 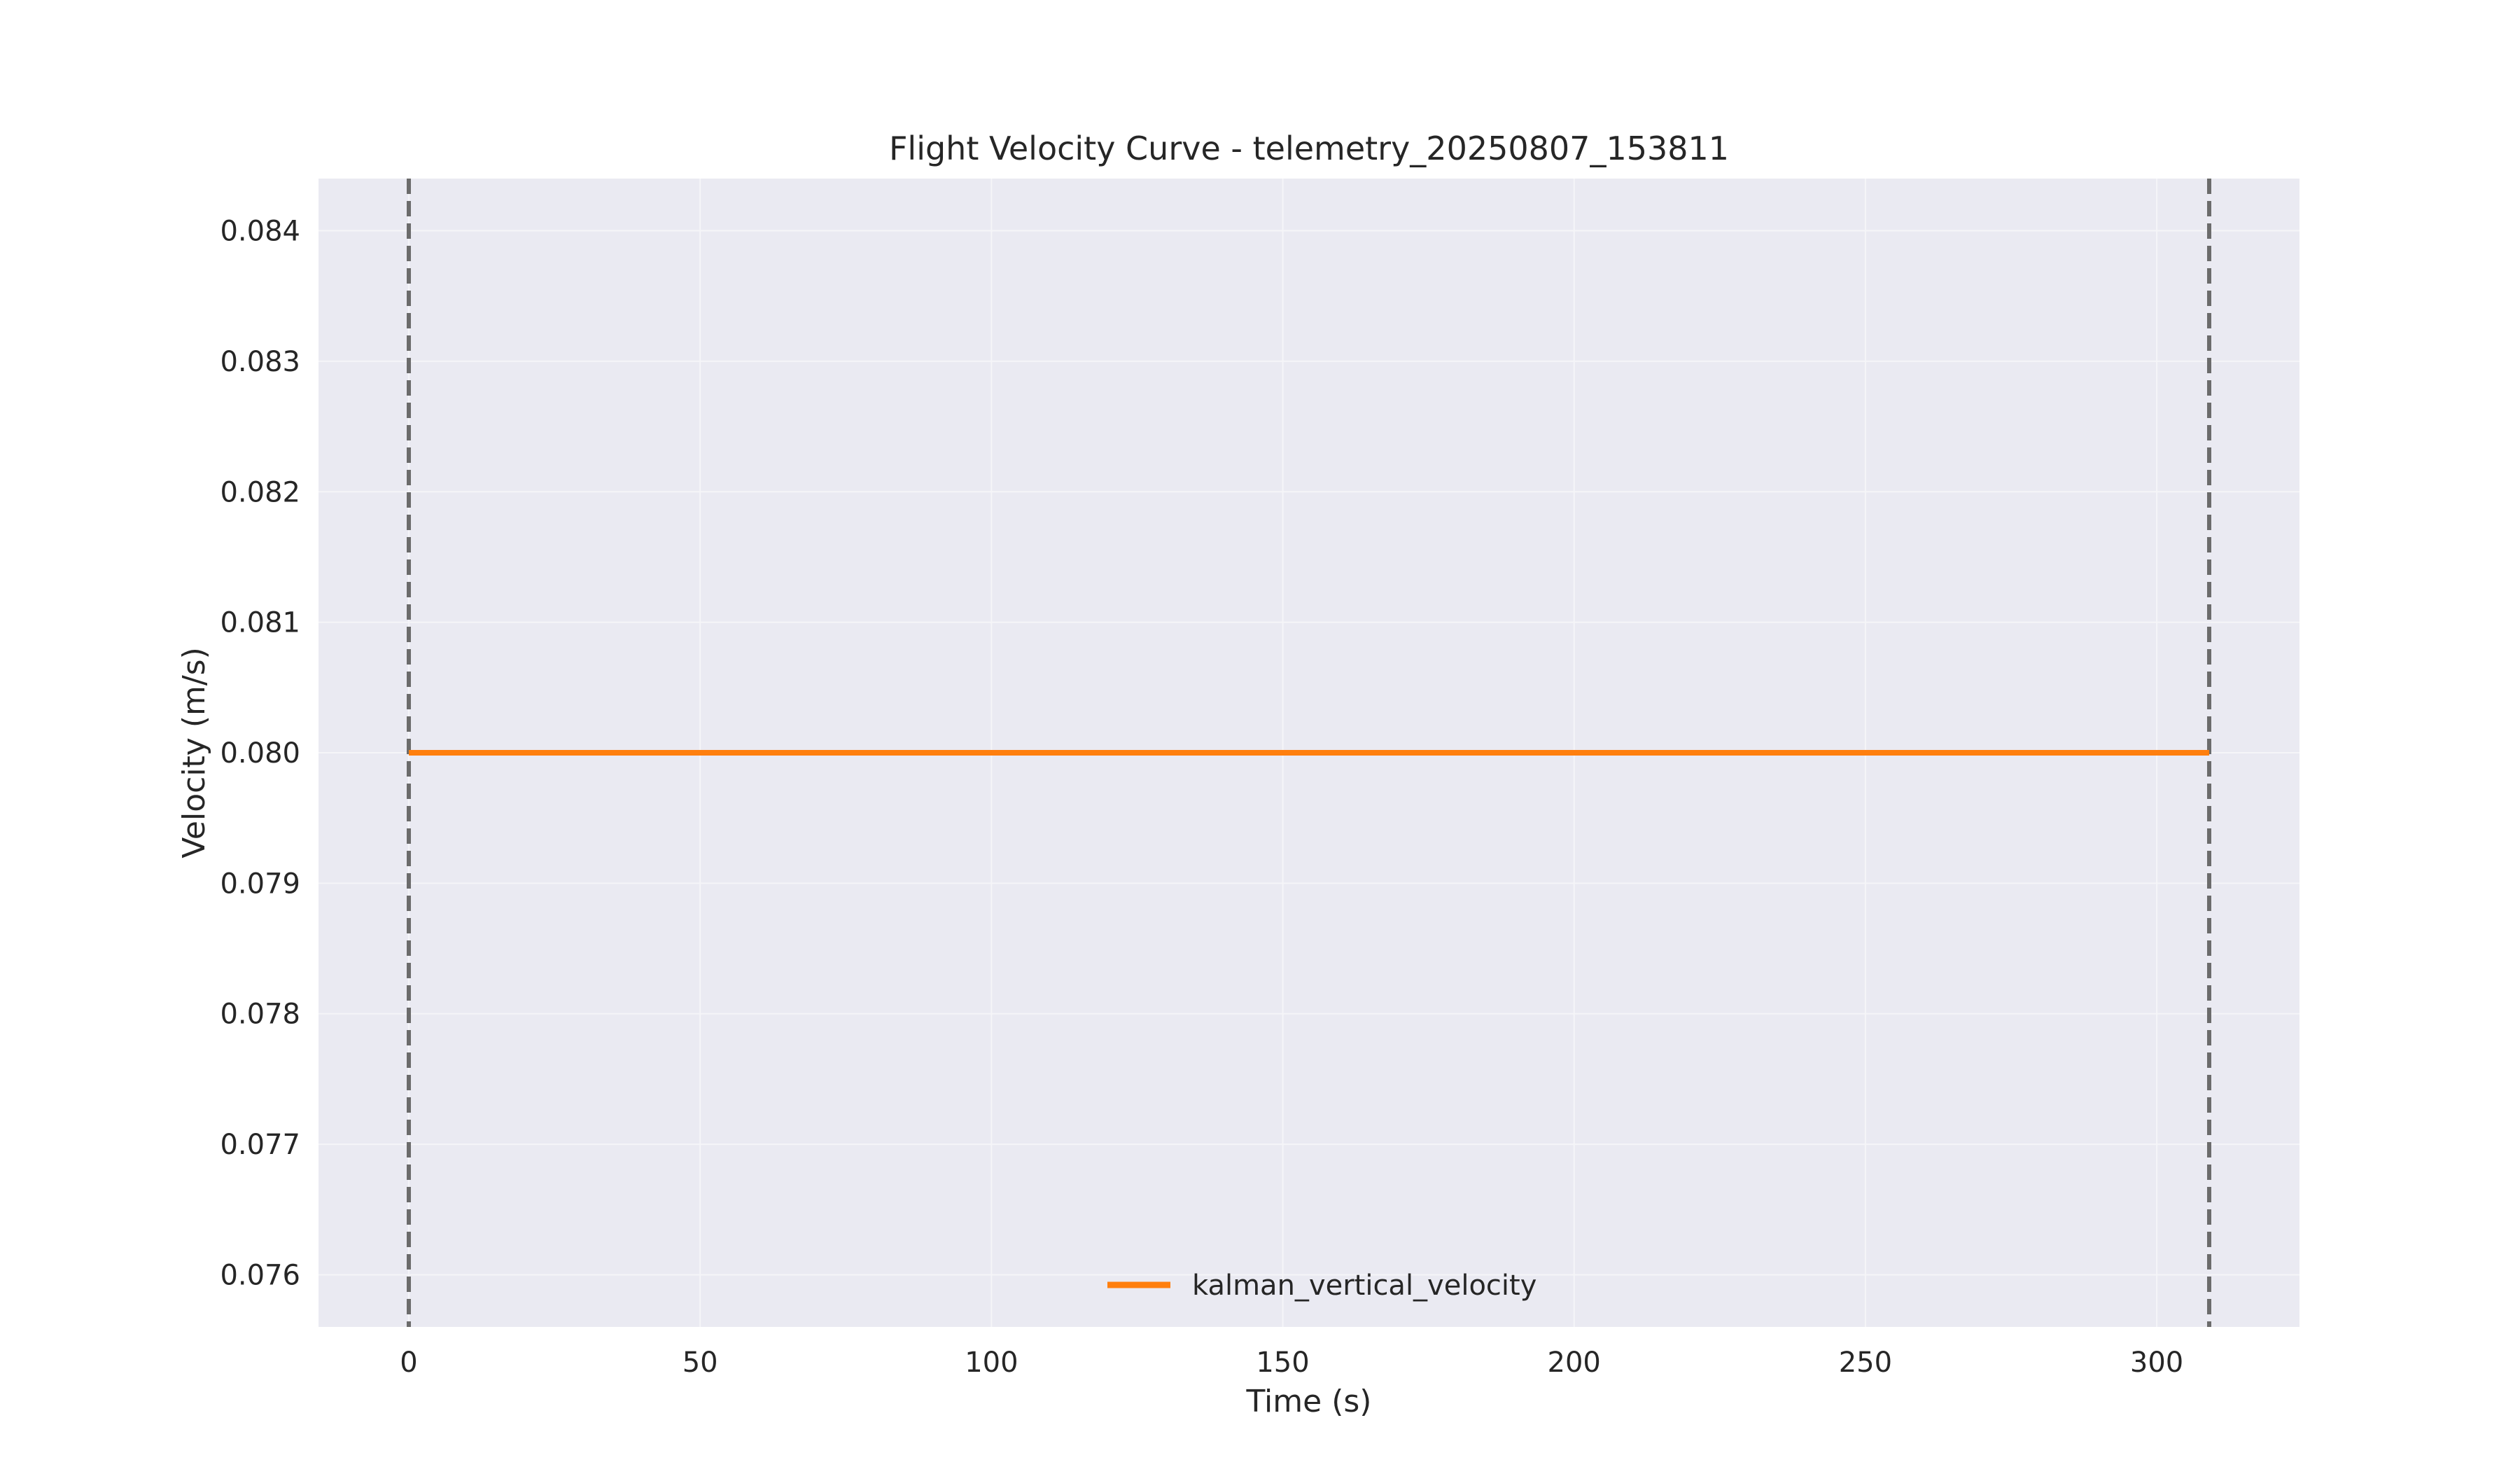 What do you see at coordinates (260, 623) in the screenshot?
I see `y-tick-label: 0.081` at bounding box center [260, 623].